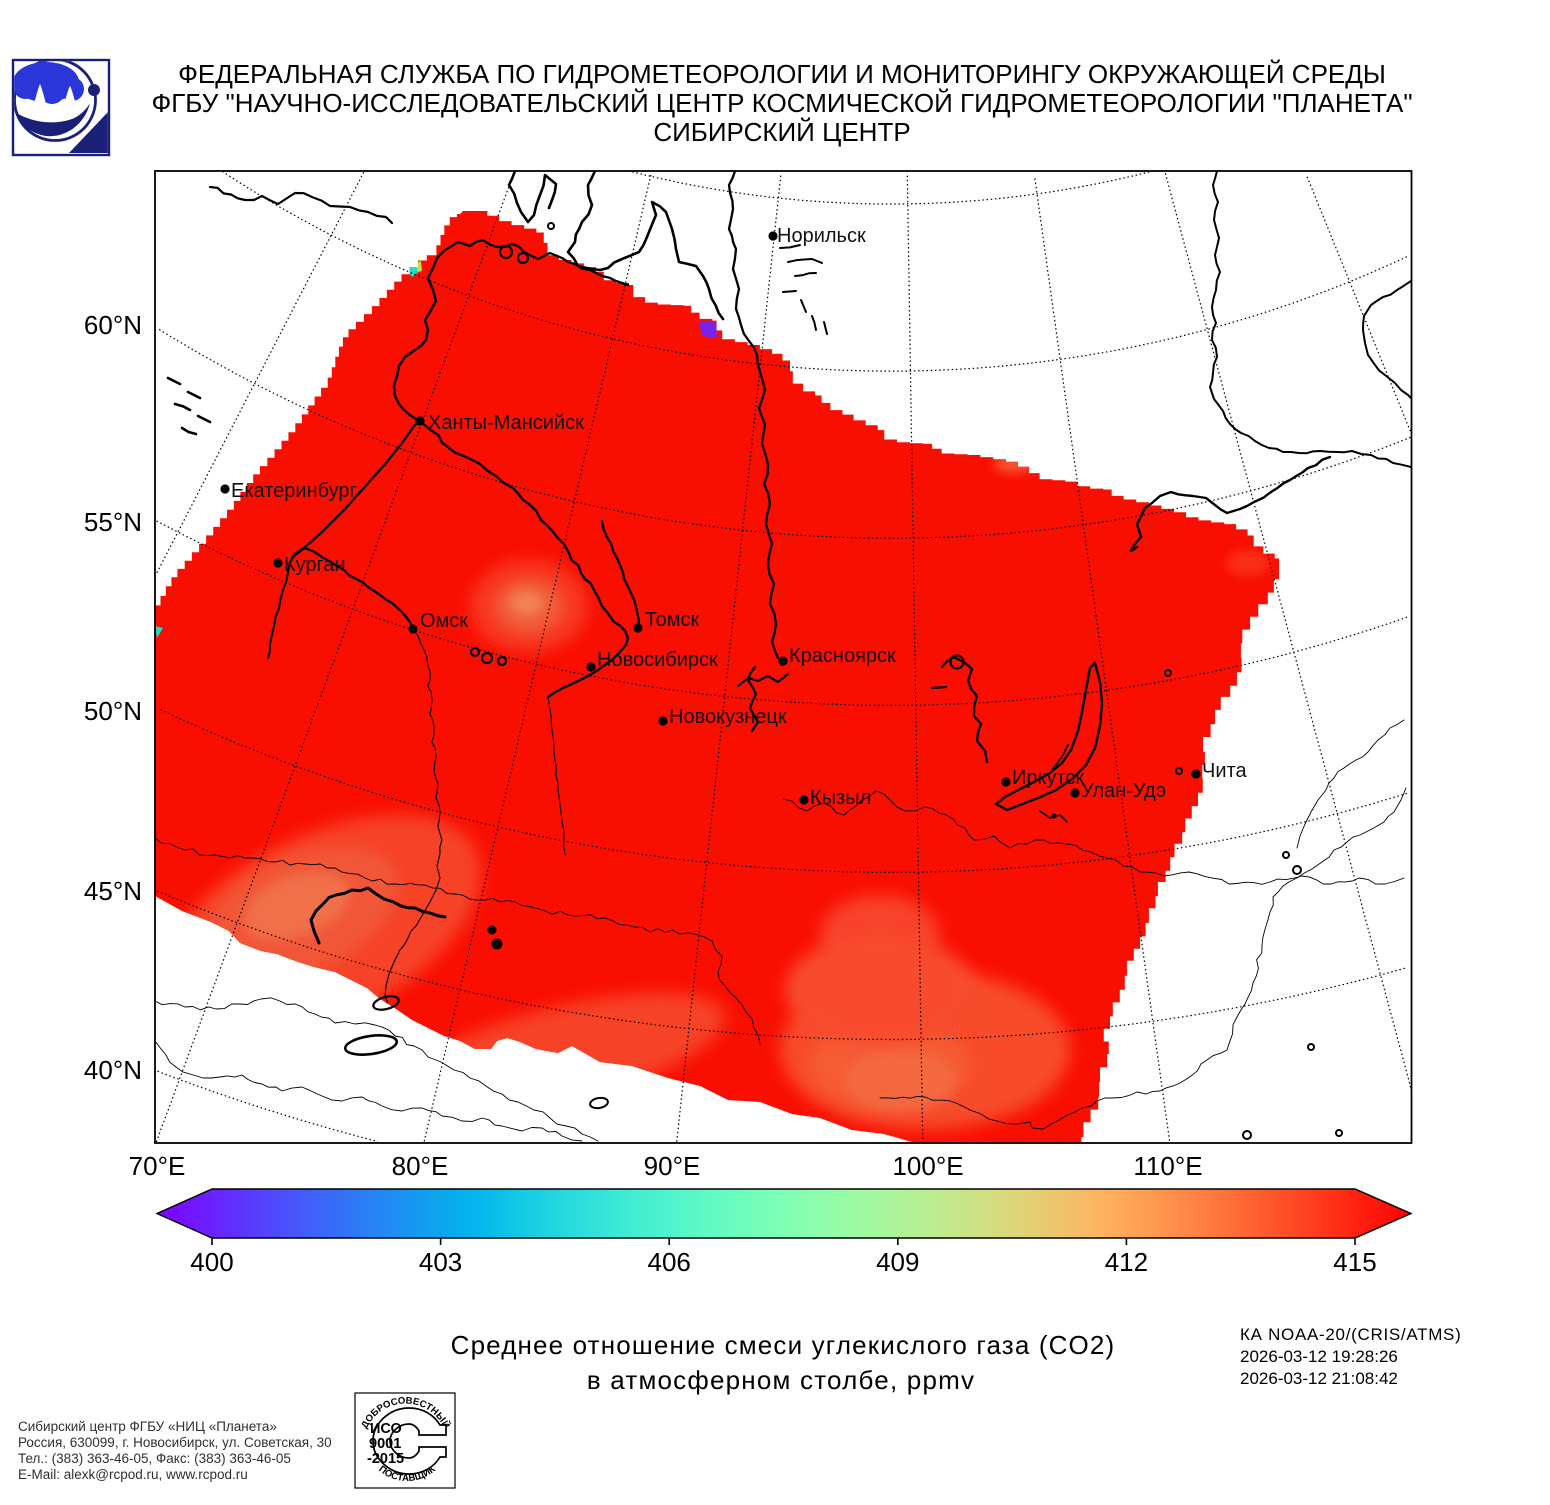 This screenshot has height=1505, width=1550. I want to click on svg-text: Норильск, so click(821, 236).